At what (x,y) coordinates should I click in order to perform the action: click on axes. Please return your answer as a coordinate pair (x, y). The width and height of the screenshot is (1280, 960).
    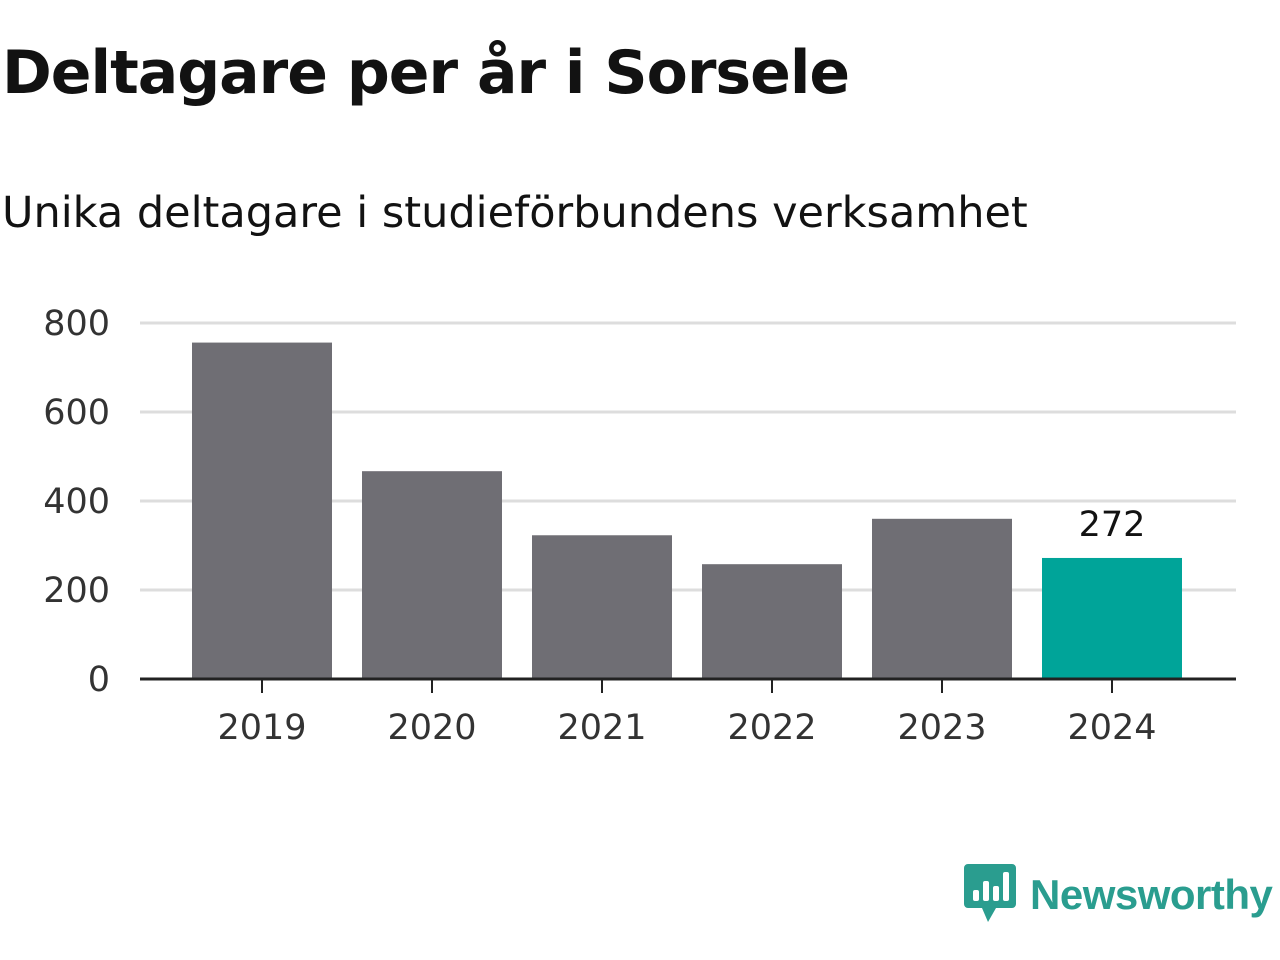
    Looking at the image, I should click on (688, 685).